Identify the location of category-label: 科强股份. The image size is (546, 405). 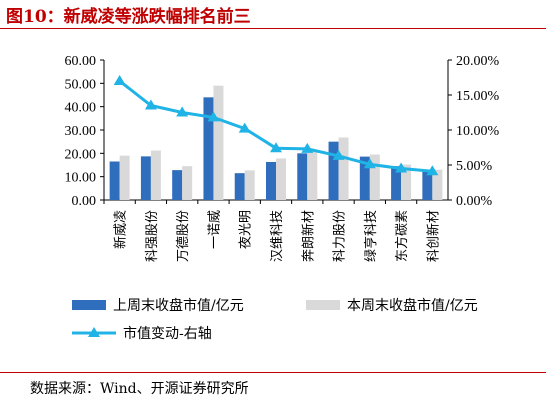
(152, 236).